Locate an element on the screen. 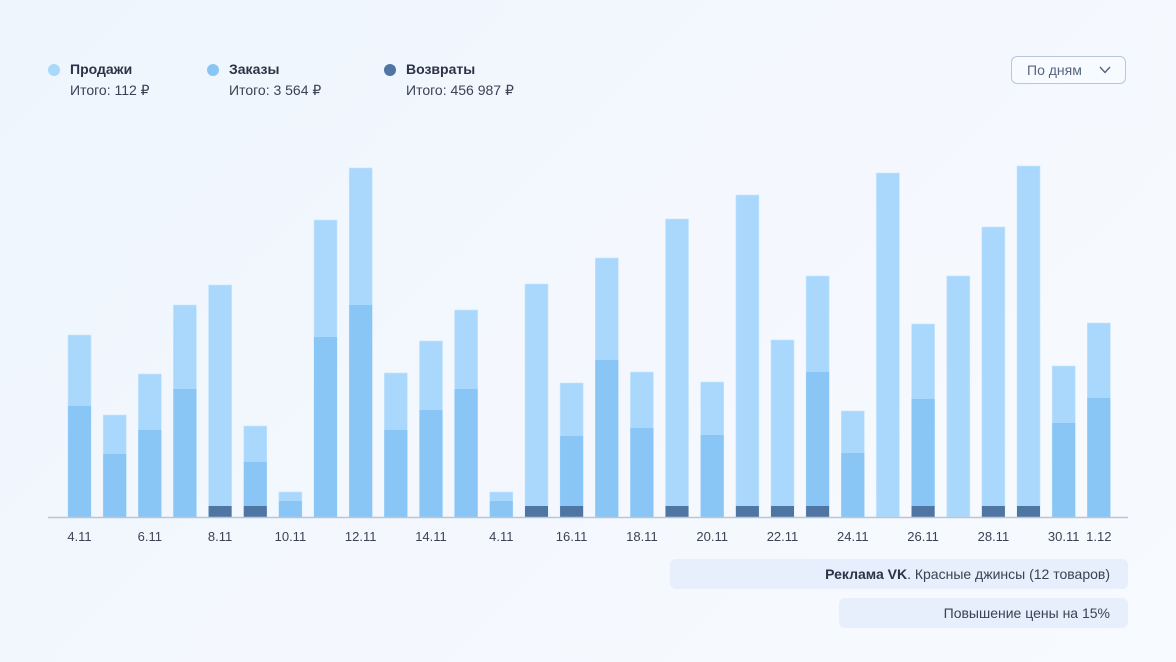 This screenshot has width=1176, height=662. sales-dot-icon is located at coordinates (54, 70).